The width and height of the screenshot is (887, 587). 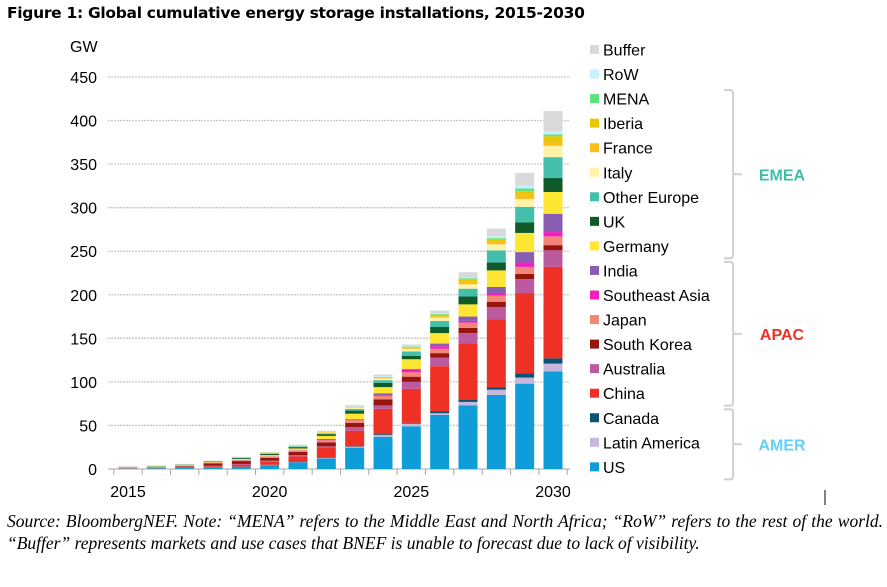 What do you see at coordinates (241, 467) in the screenshot?
I see `bar-segment-us-2019` at bounding box center [241, 467].